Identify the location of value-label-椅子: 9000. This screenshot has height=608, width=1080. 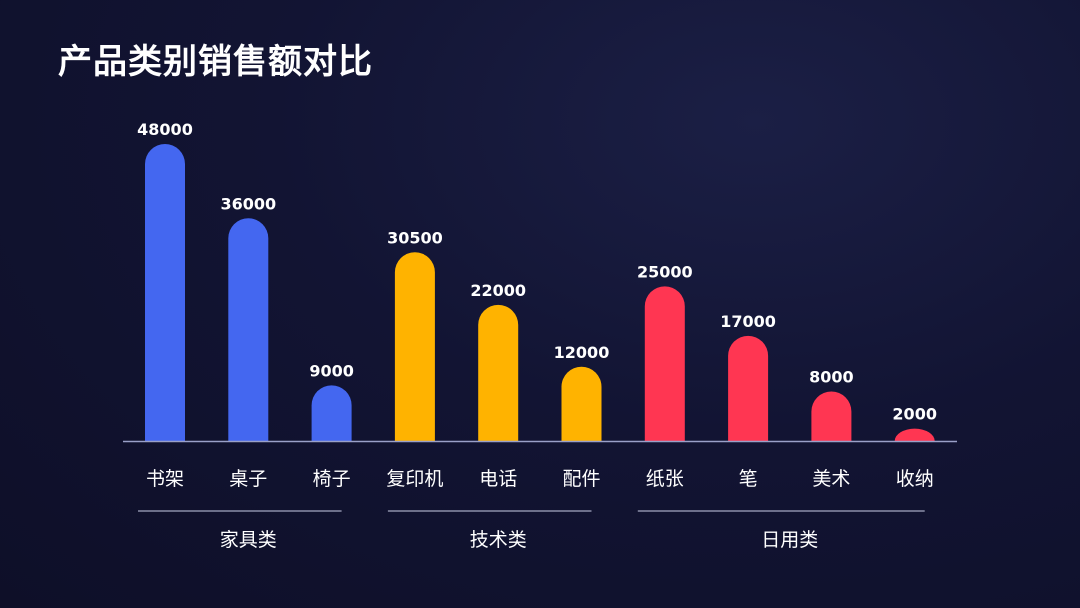
(331, 370).